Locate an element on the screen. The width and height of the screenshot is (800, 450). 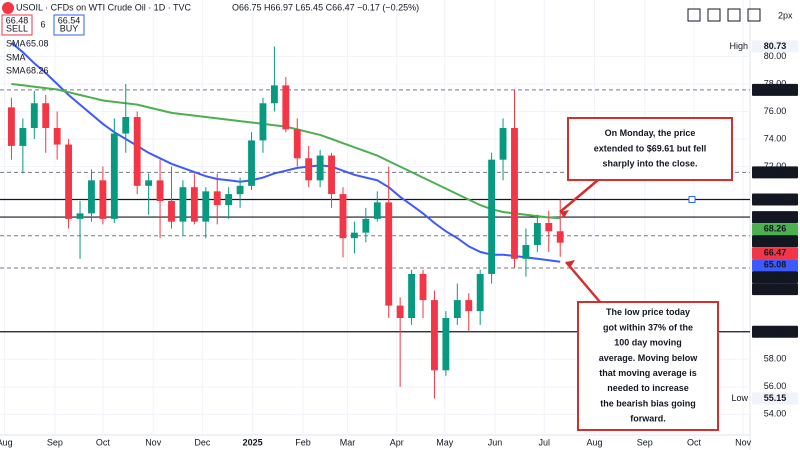
sell-button is located at coordinates (17, 25).